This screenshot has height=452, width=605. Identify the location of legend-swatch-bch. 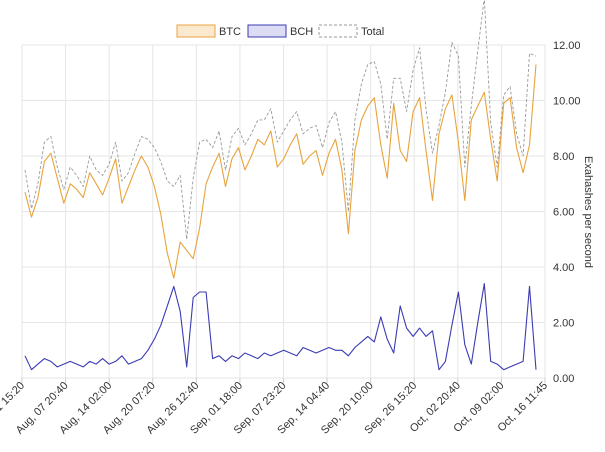
(267, 31).